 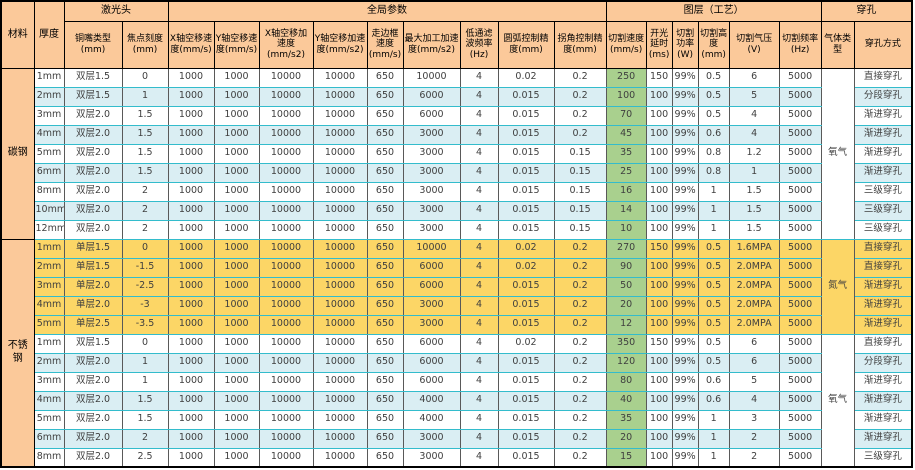 What do you see at coordinates (626, 192) in the screenshot?
I see `cut-speed-cell: 16` at bounding box center [626, 192].